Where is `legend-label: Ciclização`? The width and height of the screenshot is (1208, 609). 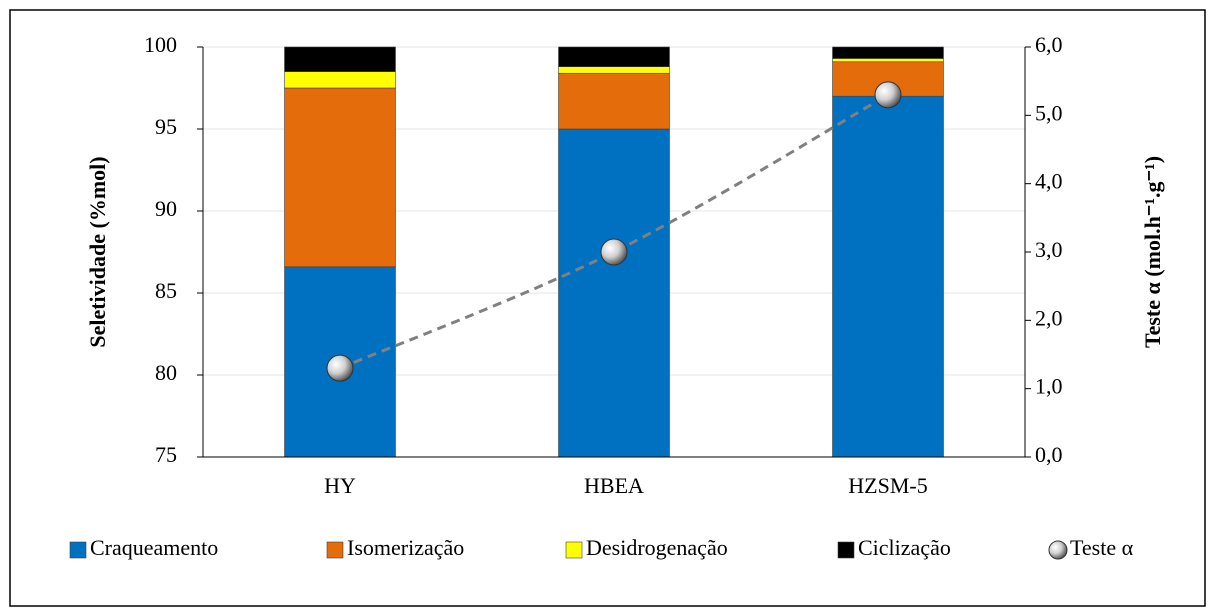
legend-label: Ciclização is located at coordinates (904, 547).